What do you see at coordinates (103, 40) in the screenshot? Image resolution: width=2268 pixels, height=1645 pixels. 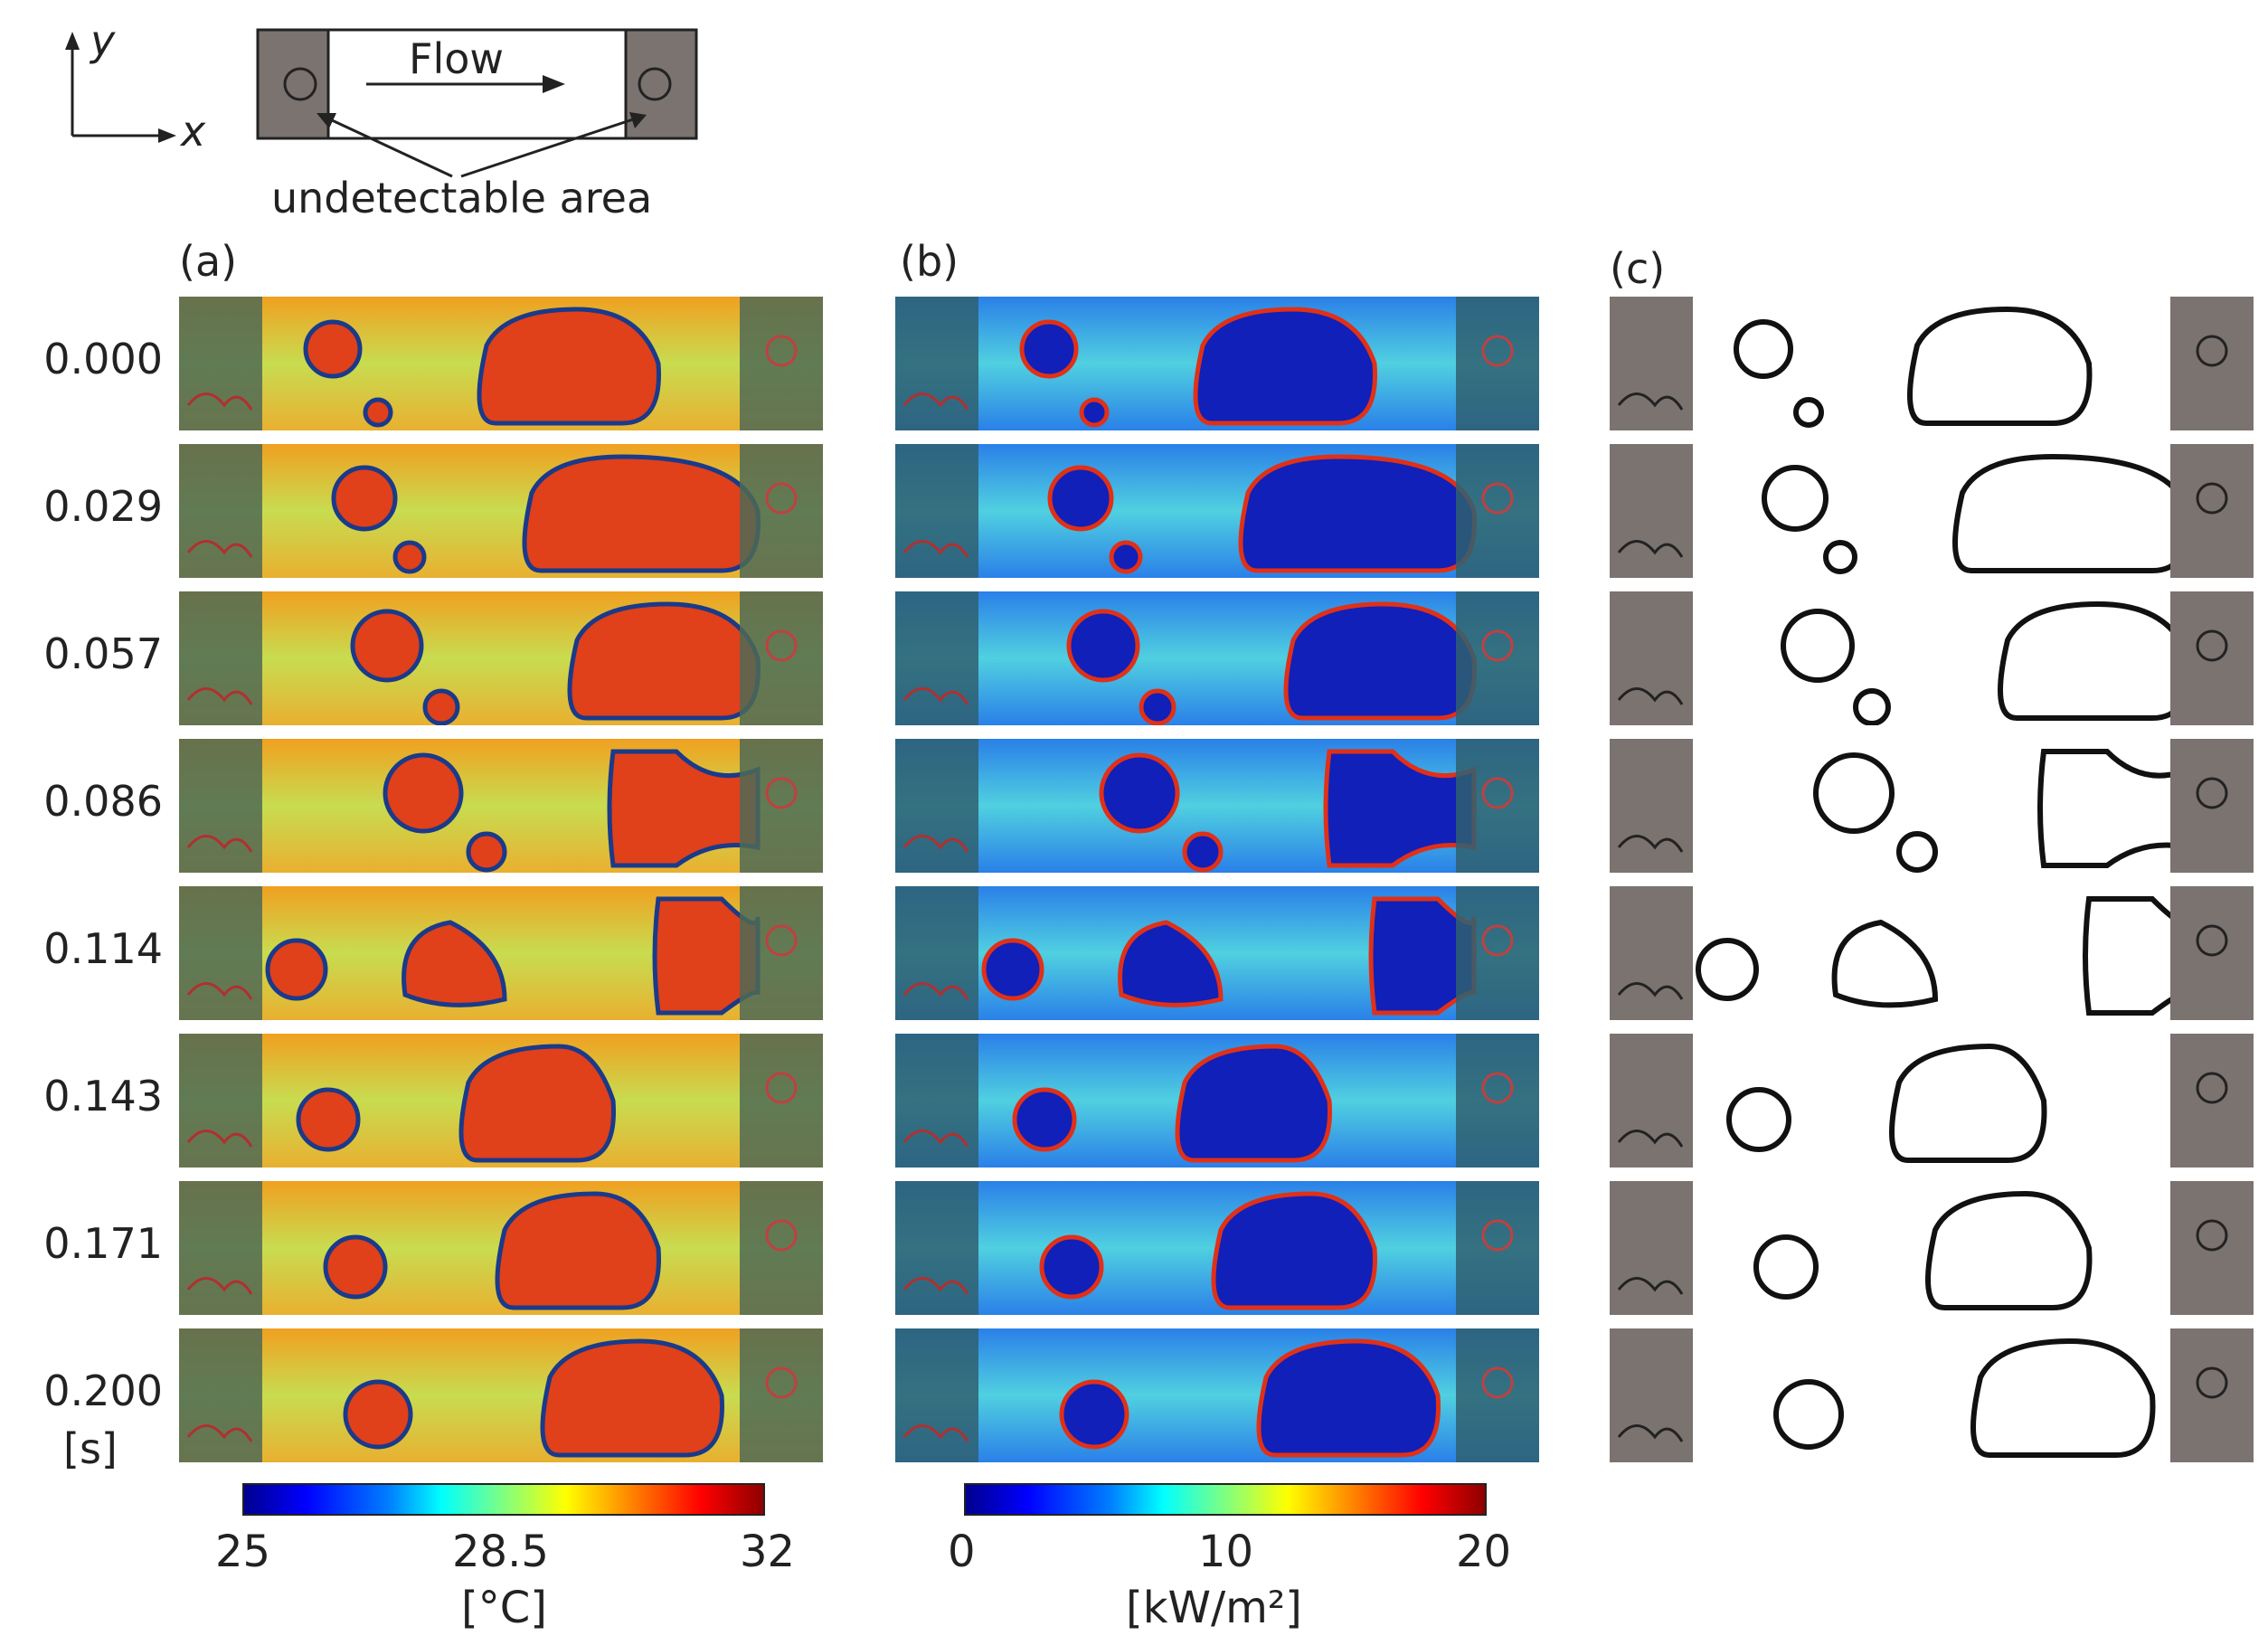 I see `y-axis-label: y` at bounding box center [103, 40].